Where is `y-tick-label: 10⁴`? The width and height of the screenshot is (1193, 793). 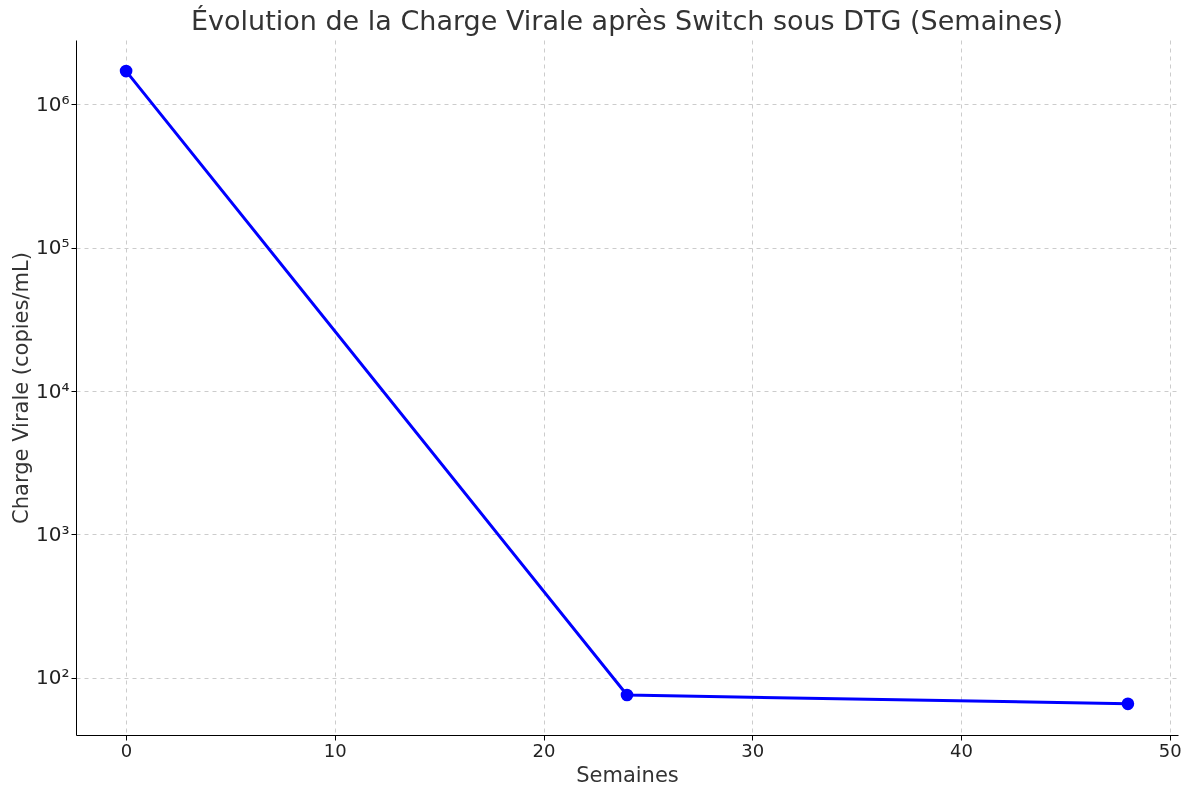 y-tick-label: 10⁴ is located at coordinates (53, 390).